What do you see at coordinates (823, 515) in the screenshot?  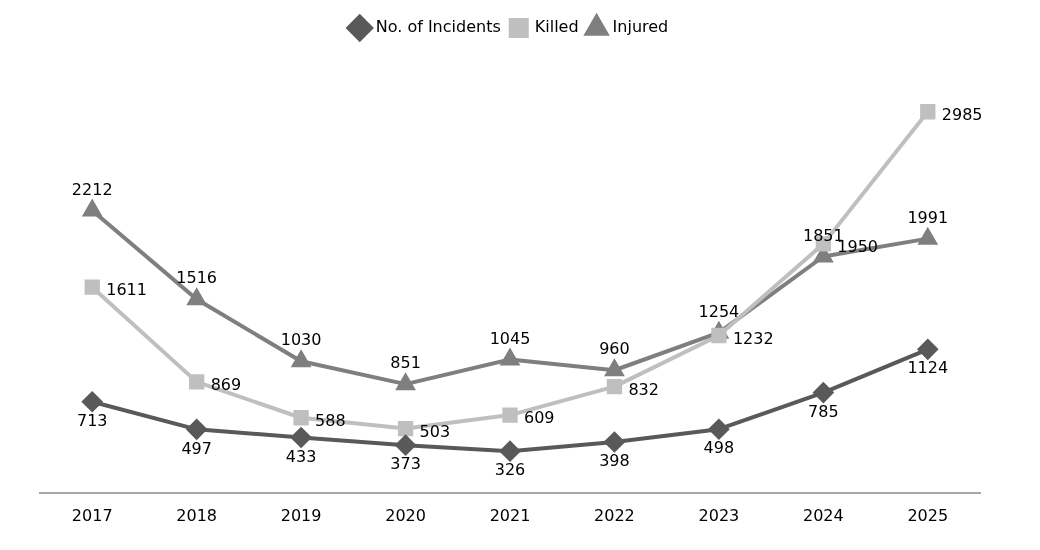 I see `x-tick-label: 2024` at bounding box center [823, 515].